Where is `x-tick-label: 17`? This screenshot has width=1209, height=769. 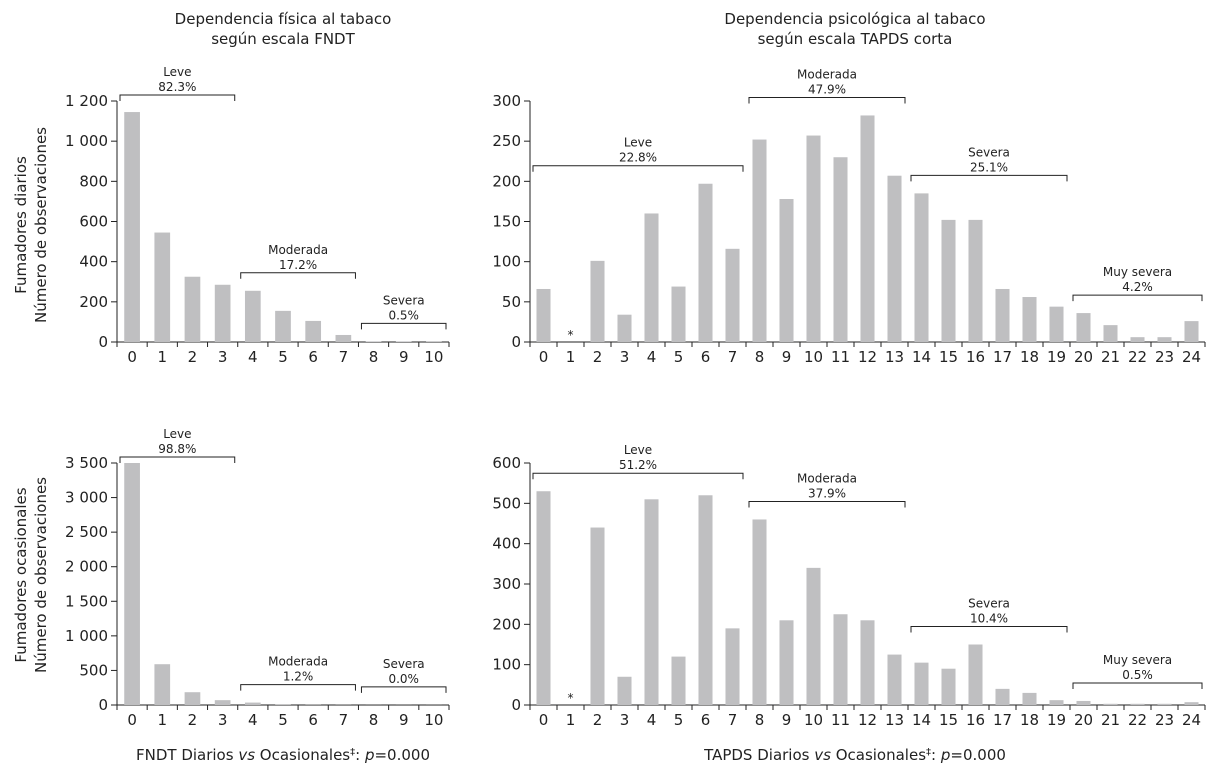
x-tick-label: 17 is located at coordinates (1002, 357).